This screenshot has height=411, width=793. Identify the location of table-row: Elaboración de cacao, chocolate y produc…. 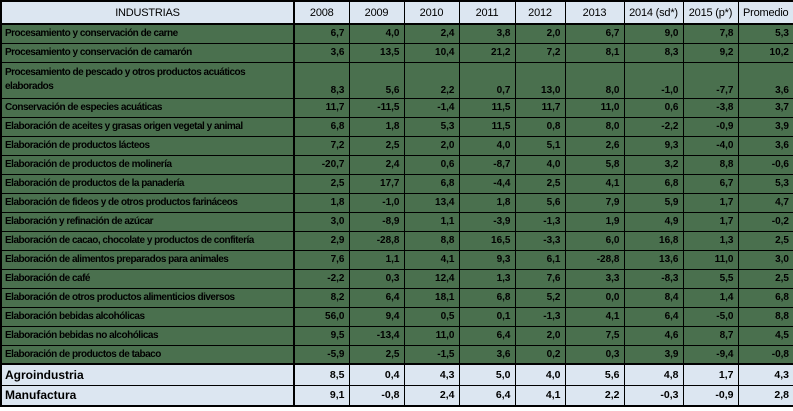
(396, 240).